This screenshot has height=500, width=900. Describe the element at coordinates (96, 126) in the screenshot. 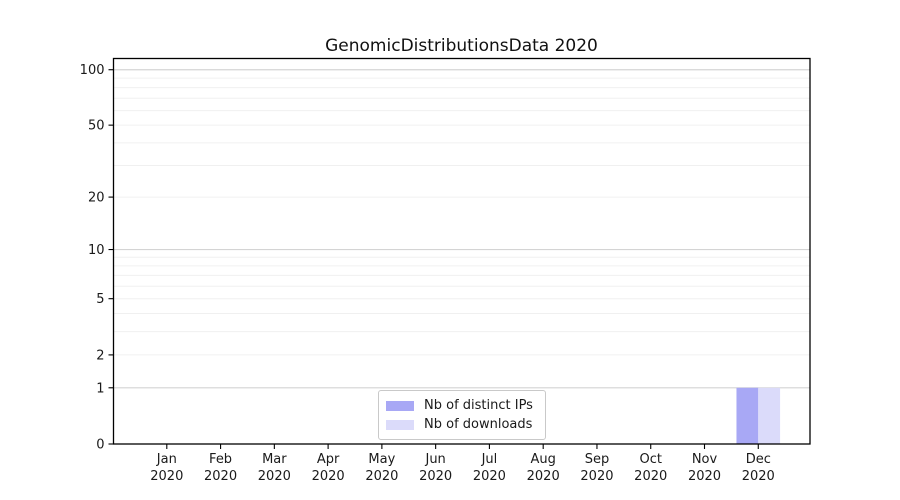

I see `y-tick-label: 50` at that location.